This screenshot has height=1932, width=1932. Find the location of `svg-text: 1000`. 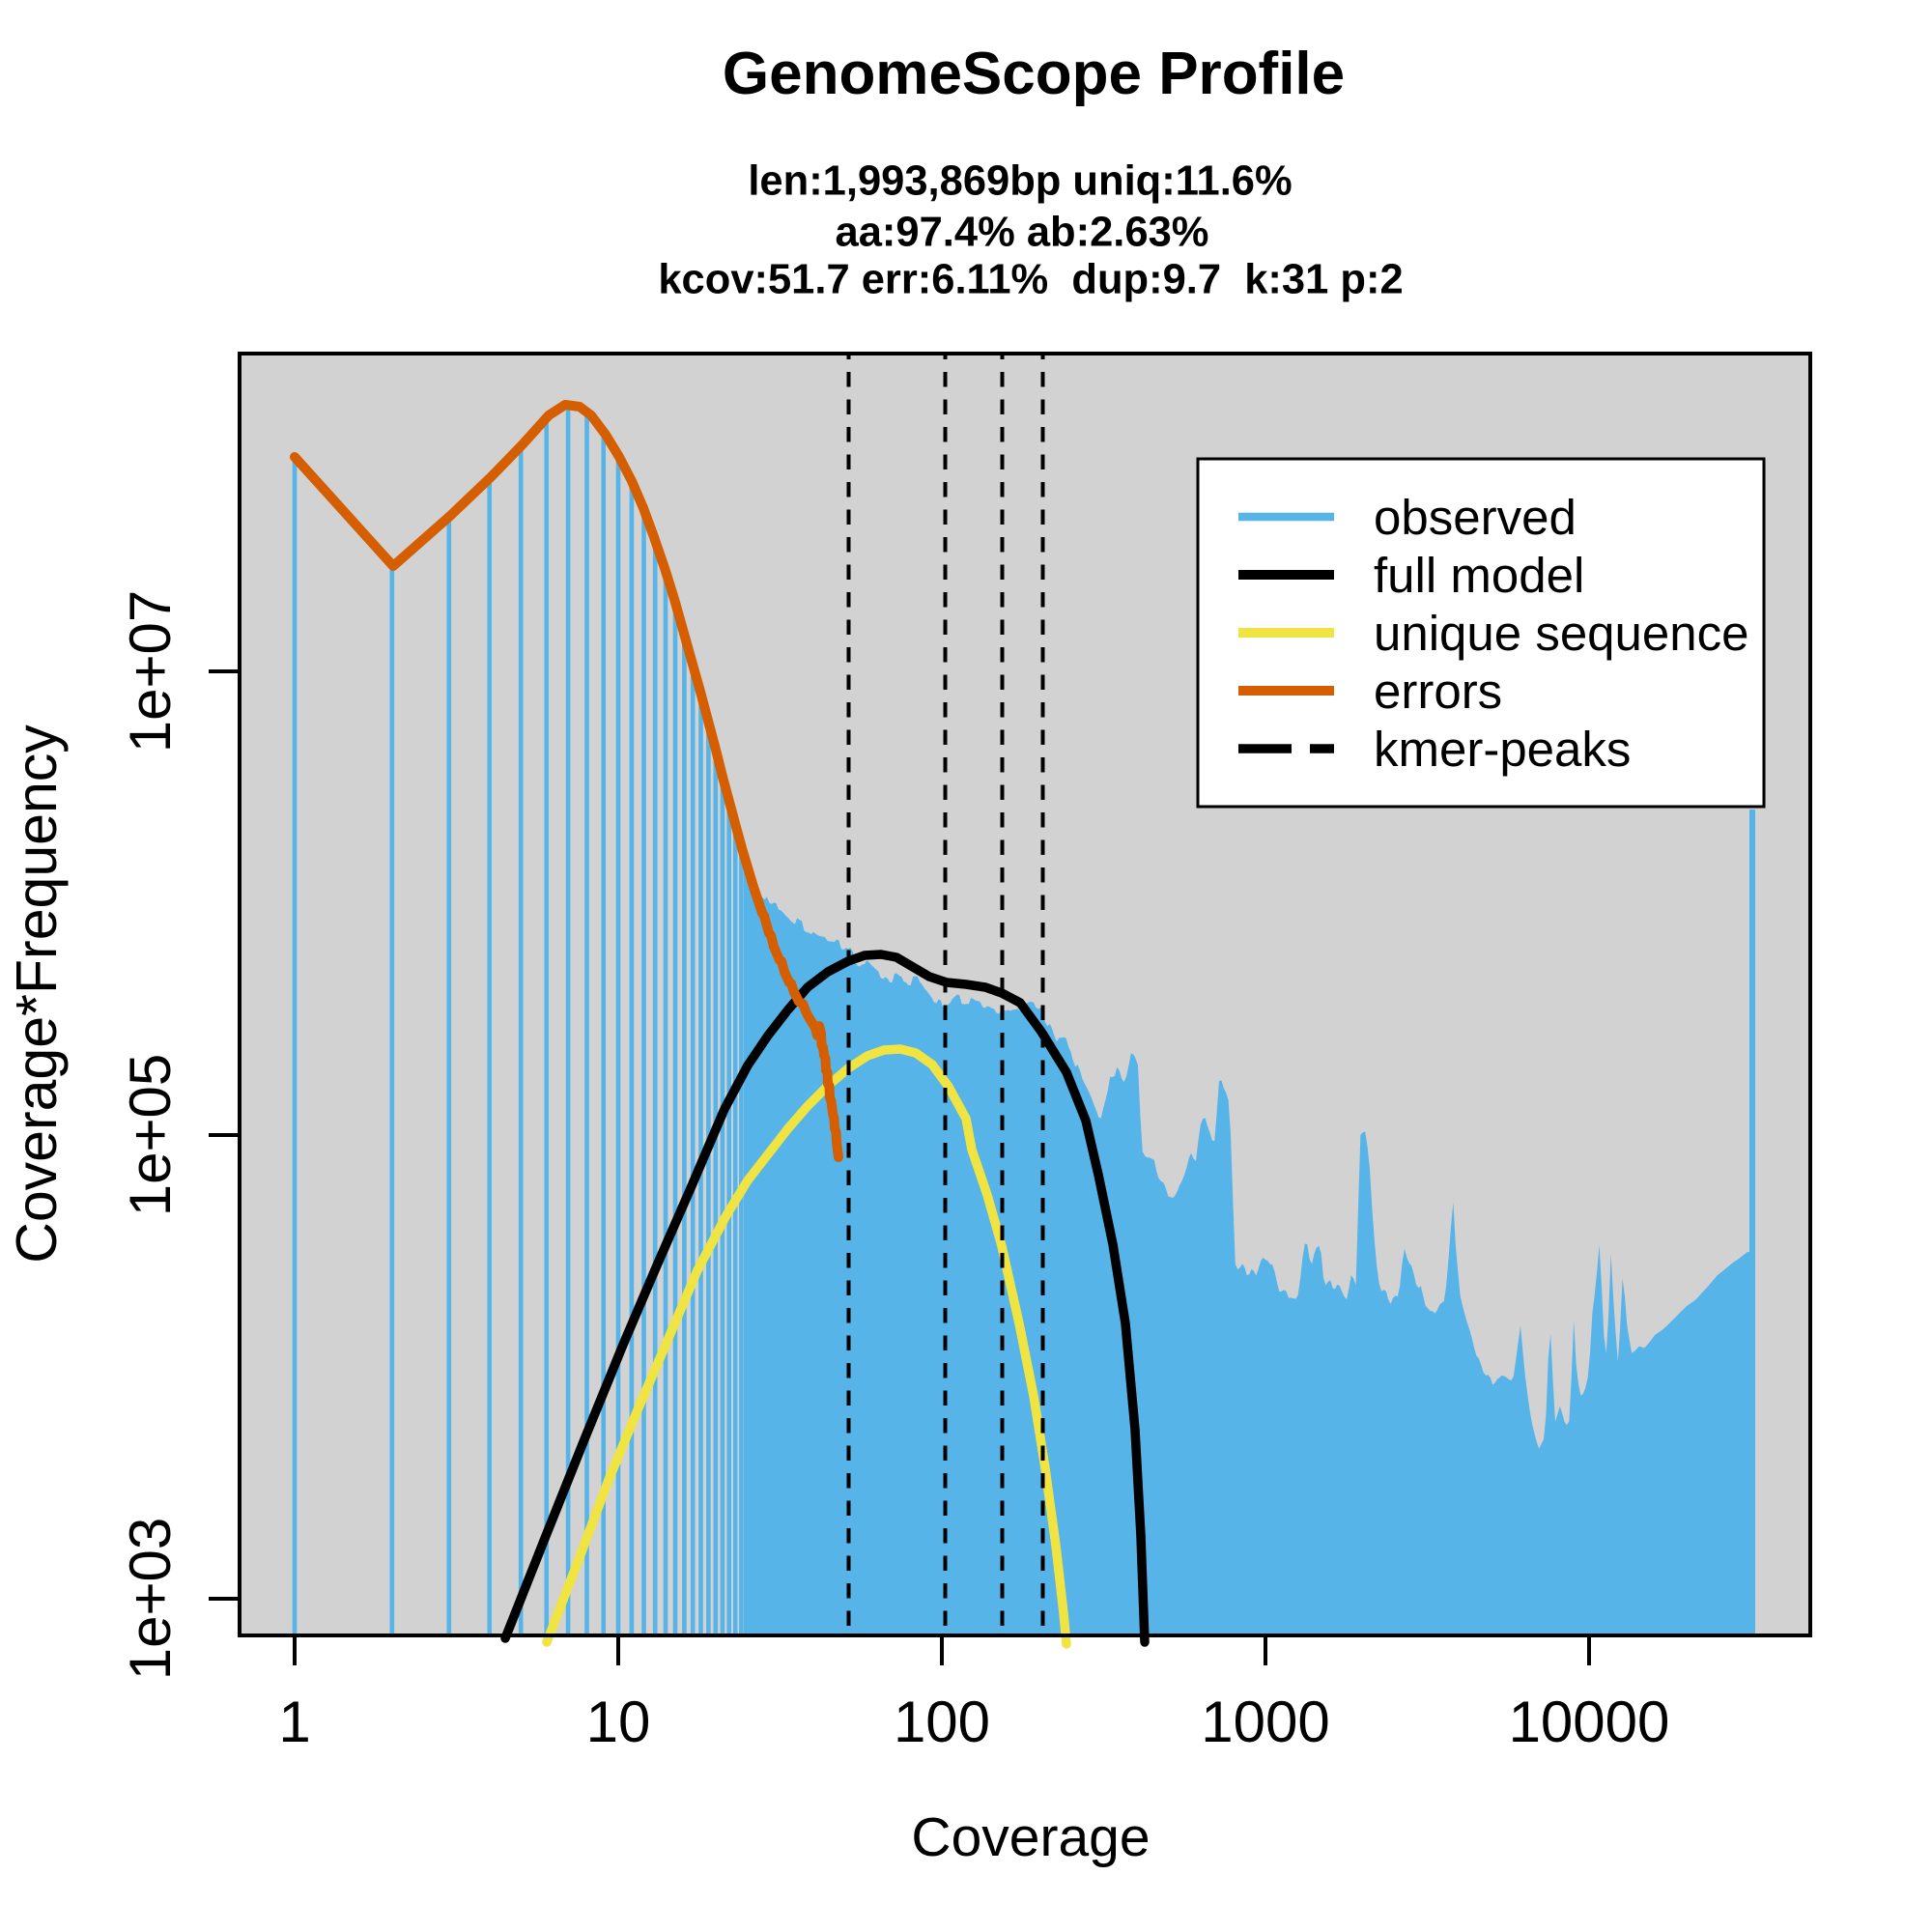

svg-text: 1000 is located at coordinates (1265, 1722).